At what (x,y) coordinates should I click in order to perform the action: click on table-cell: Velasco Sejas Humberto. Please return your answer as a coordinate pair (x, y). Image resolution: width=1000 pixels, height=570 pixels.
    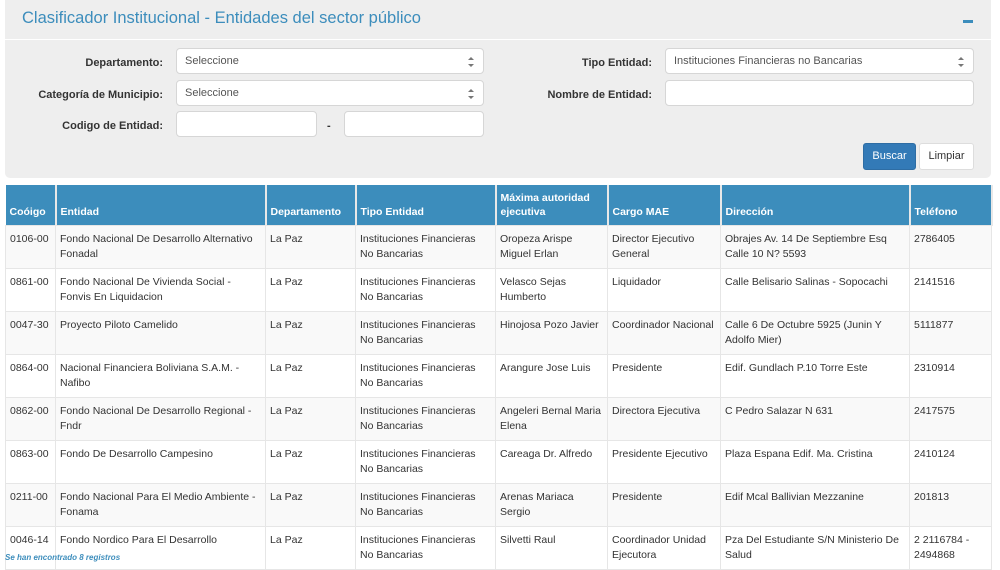
    Looking at the image, I should click on (551, 289).